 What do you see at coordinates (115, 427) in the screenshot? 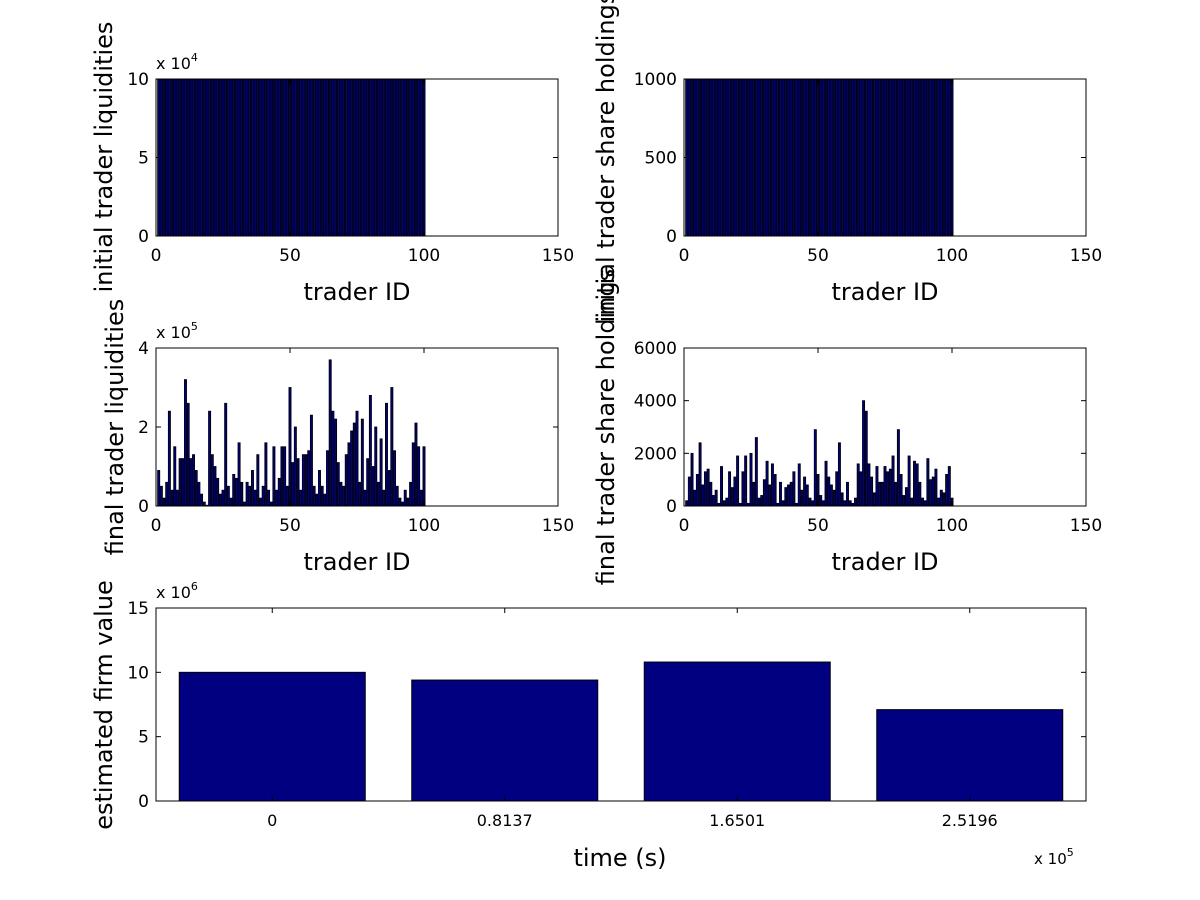
I see `y-axis-label: final trader liquidities` at bounding box center [115, 427].